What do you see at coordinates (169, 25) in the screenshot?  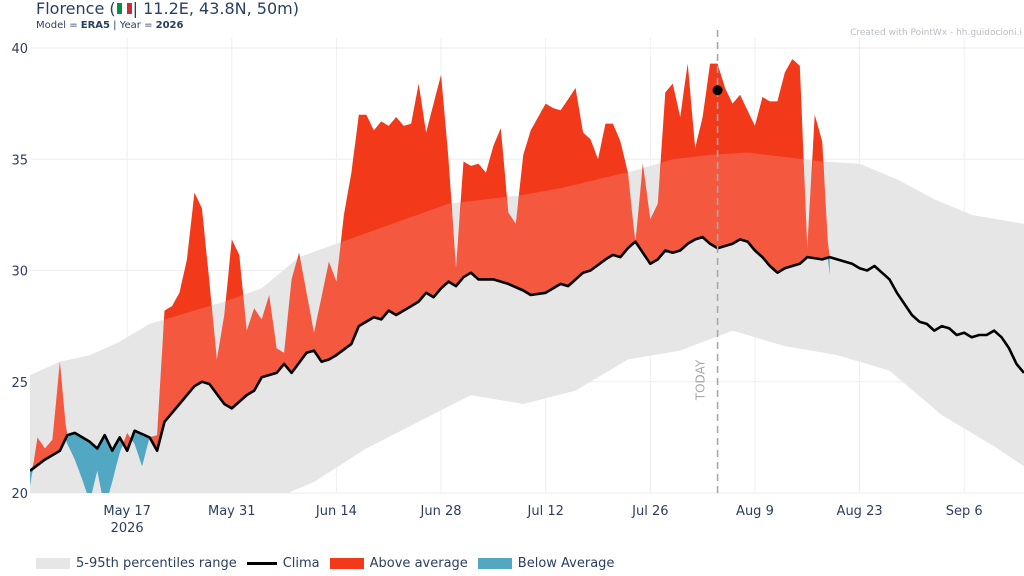 I see `year-value: 2026` at bounding box center [169, 25].